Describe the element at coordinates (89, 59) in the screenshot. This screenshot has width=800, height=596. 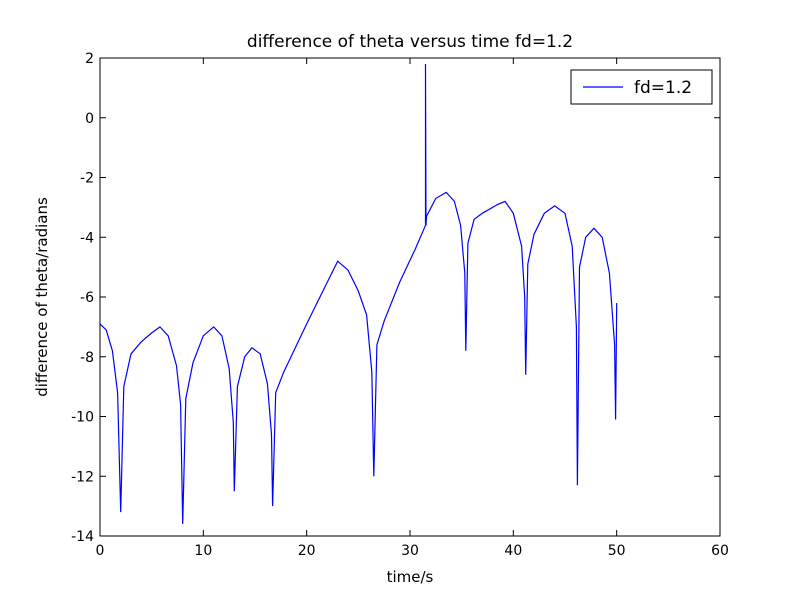
I see `y-tick-label: 2` at that location.